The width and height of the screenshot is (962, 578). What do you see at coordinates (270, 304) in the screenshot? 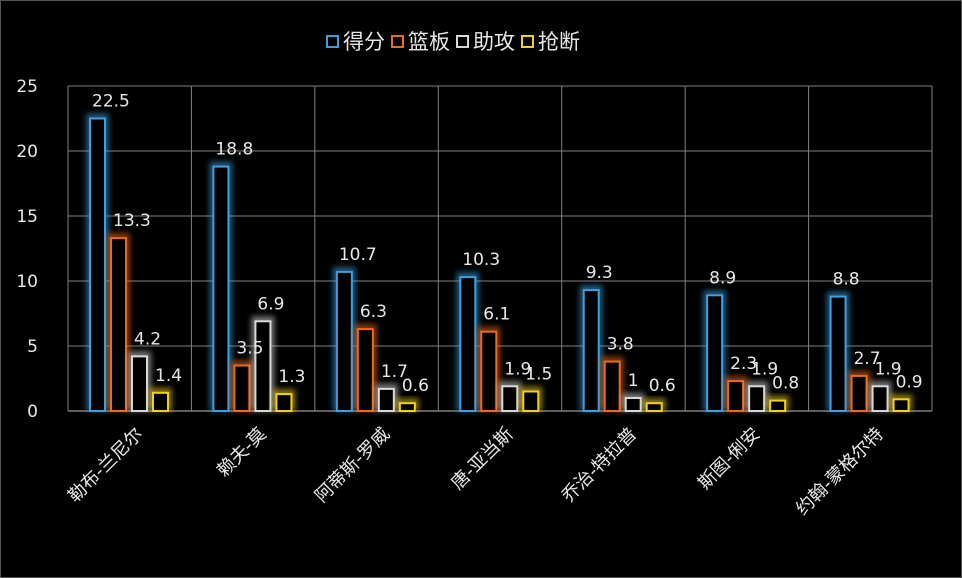
I see `data-label: 6.9` at bounding box center [270, 304].